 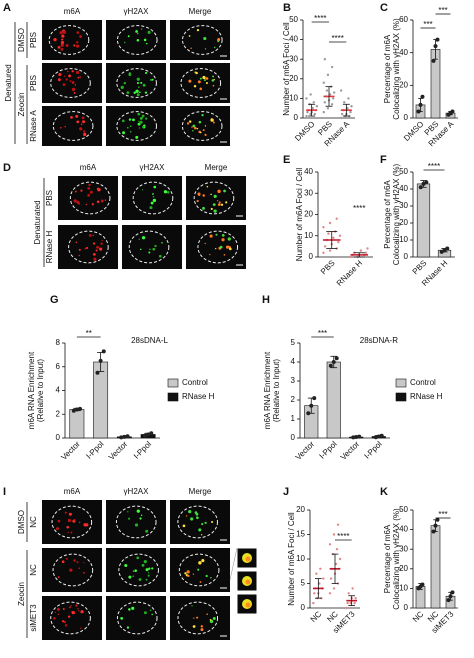 I want to click on outer-label: Denatured, so click(x=8, y=82).